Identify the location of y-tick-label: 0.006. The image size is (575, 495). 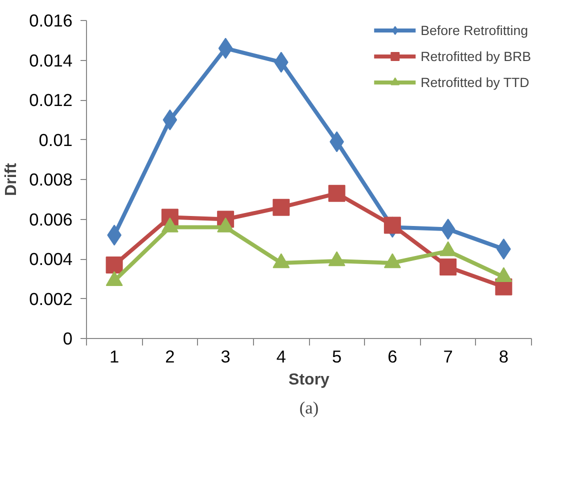
(51, 219).